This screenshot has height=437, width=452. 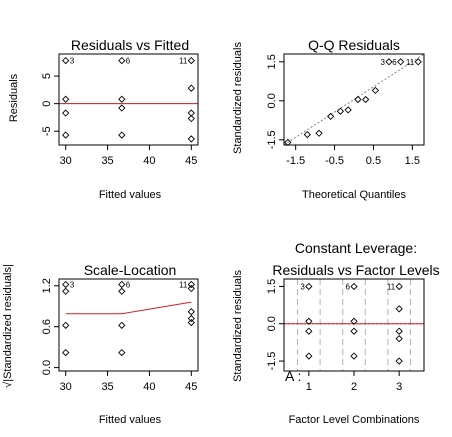 I want to click on y-tick-label: 5, so click(x=47, y=76).